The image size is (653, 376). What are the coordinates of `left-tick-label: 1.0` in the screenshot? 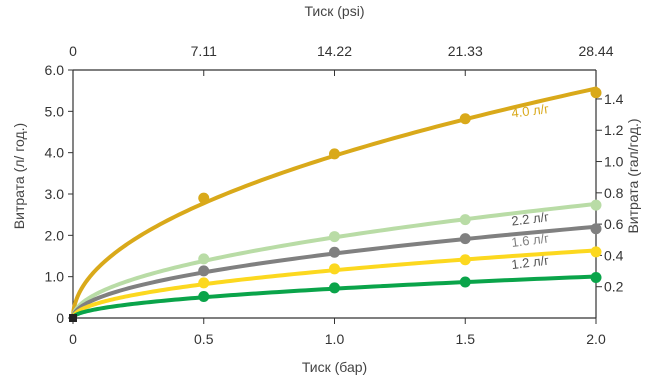 It's located at (55, 277).